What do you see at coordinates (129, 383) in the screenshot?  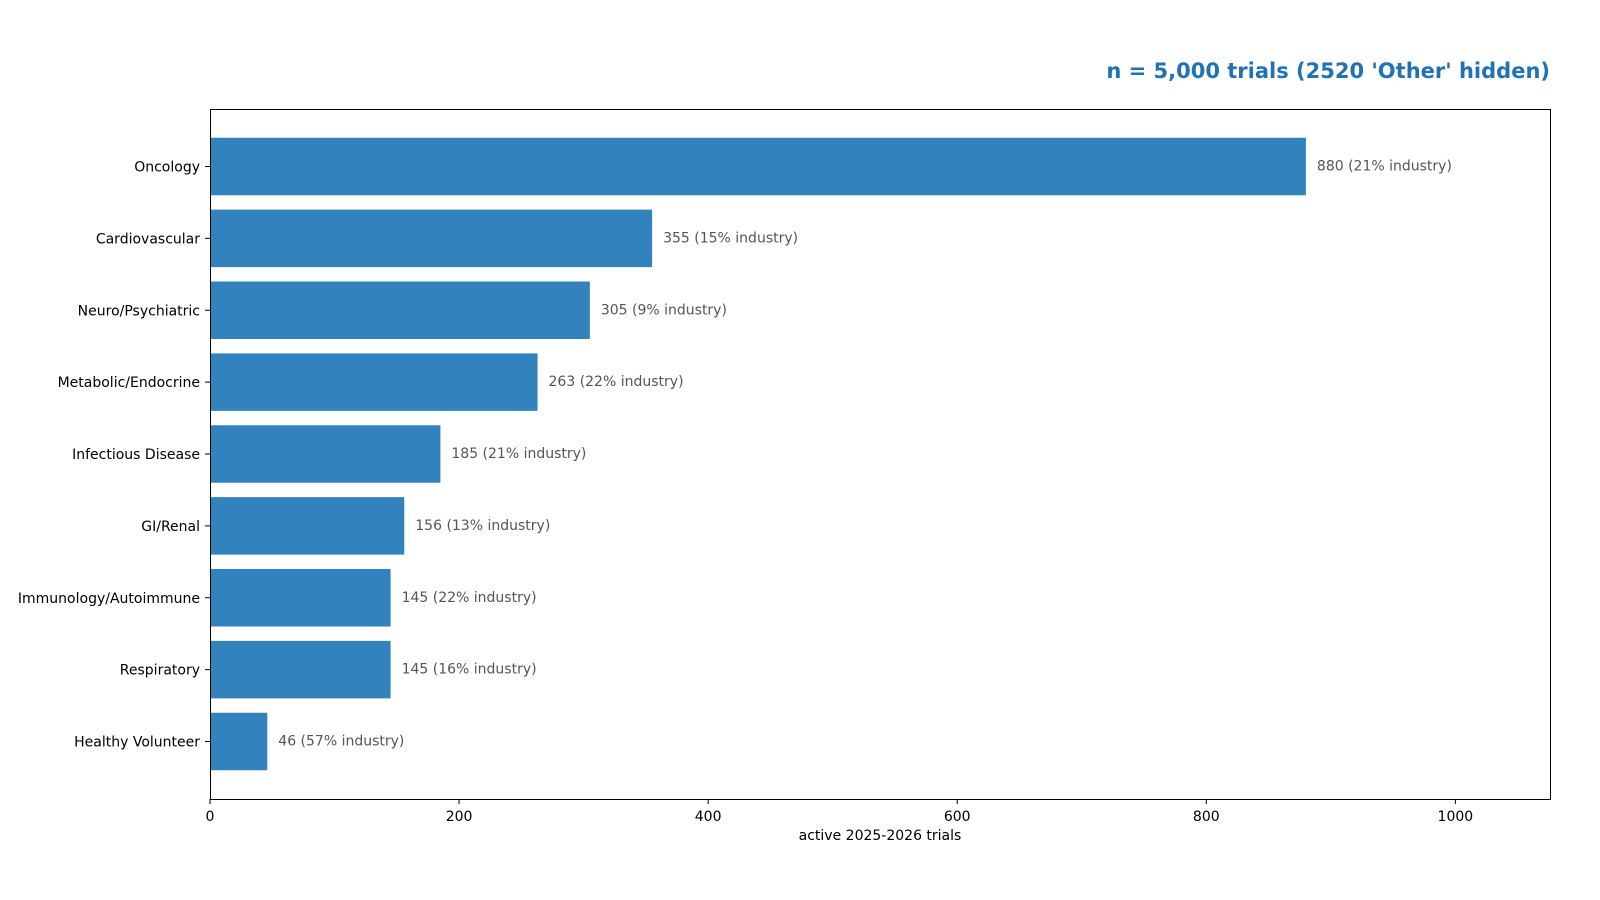 I see `y-tick-label: Metabolic/Endocrine` at bounding box center [129, 383].